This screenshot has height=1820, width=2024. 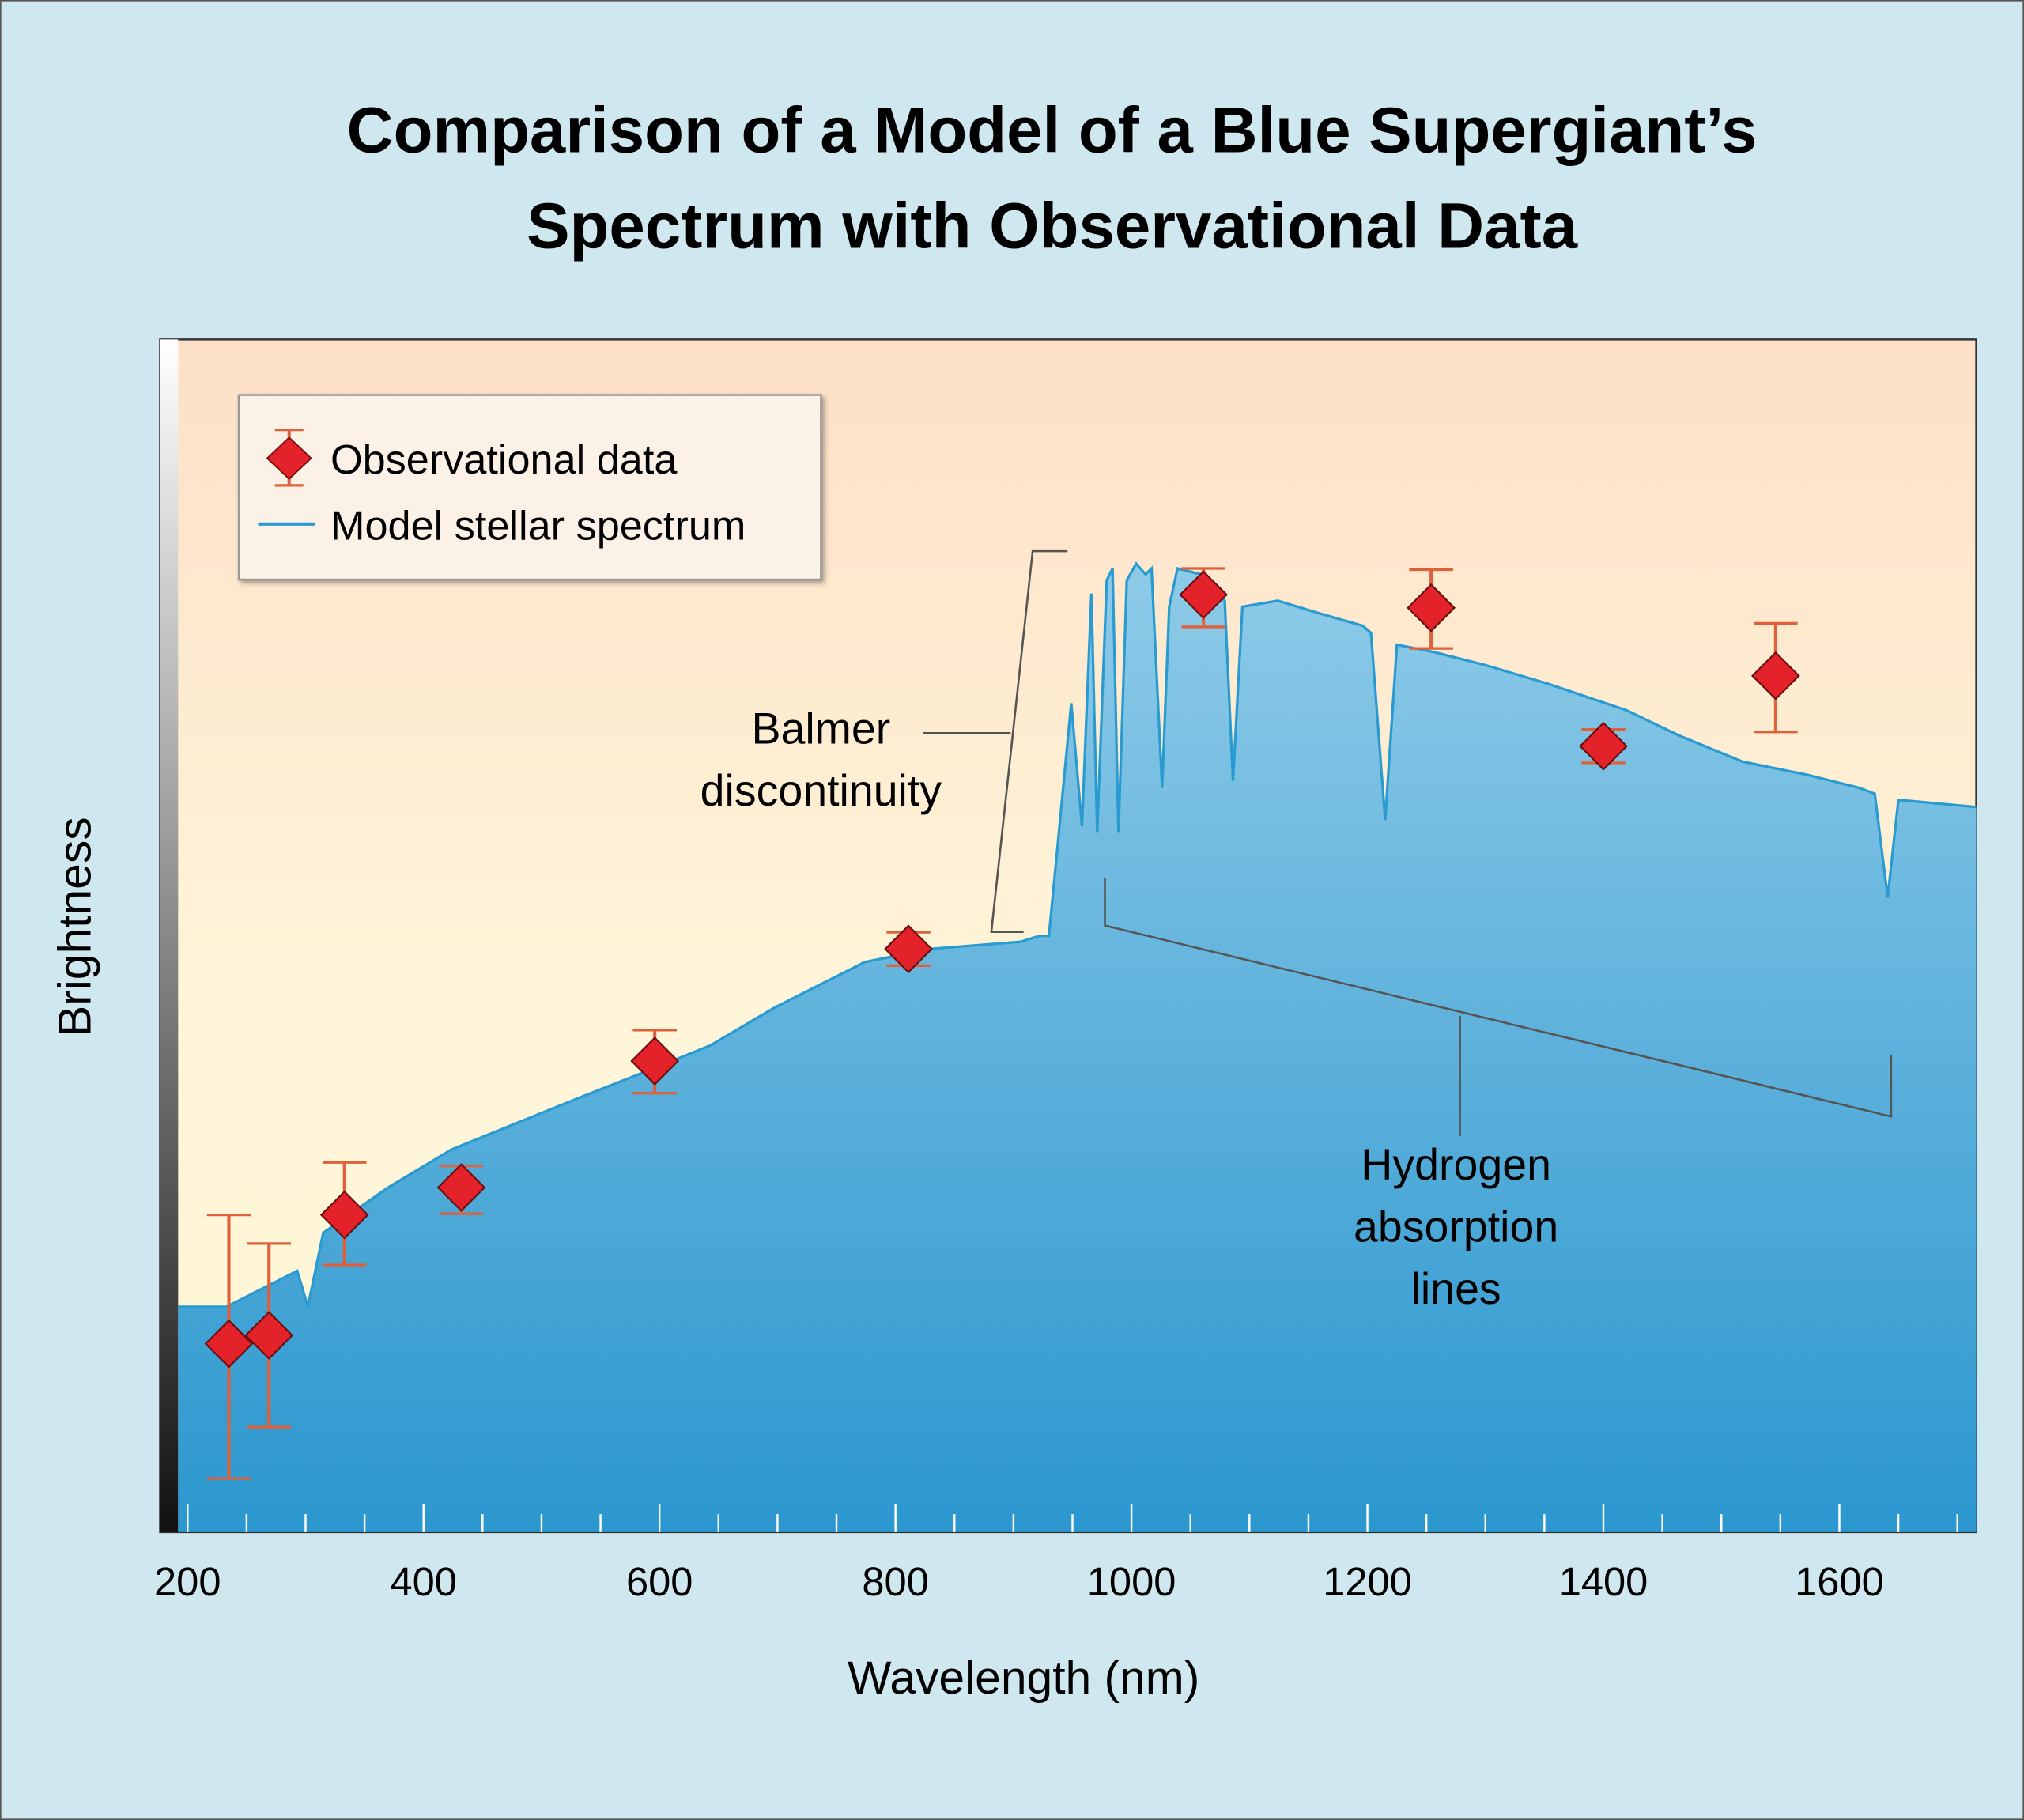 I want to click on x-axis-label: Wavelength (nm), so click(x=1023, y=1678).